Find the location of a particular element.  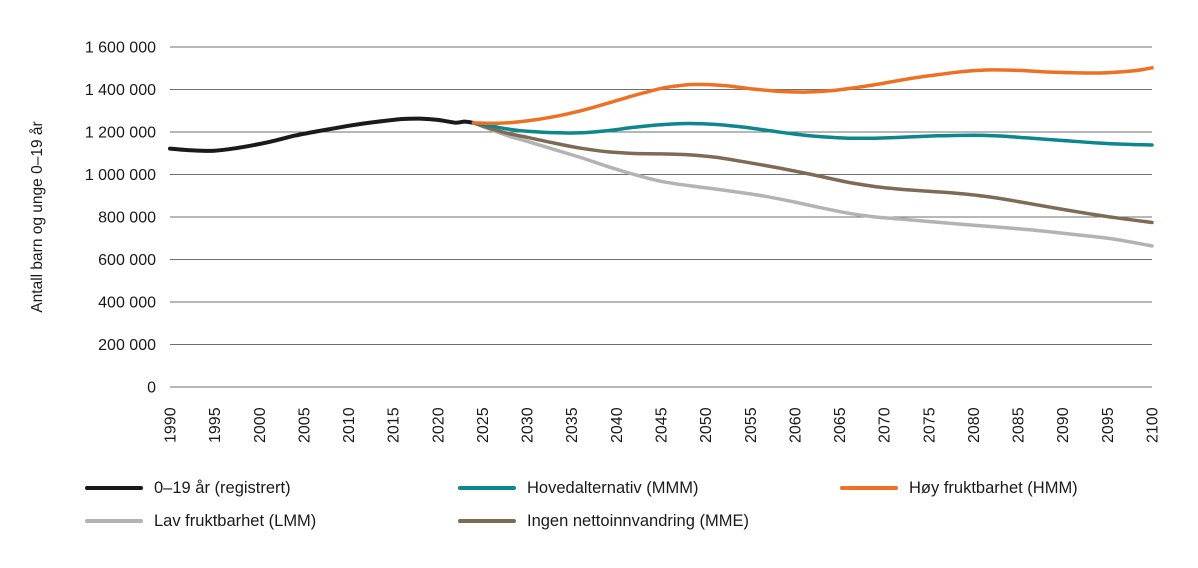

legend-label: Ingen nettoinnvandring (MME) is located at coordinates (638, 521).